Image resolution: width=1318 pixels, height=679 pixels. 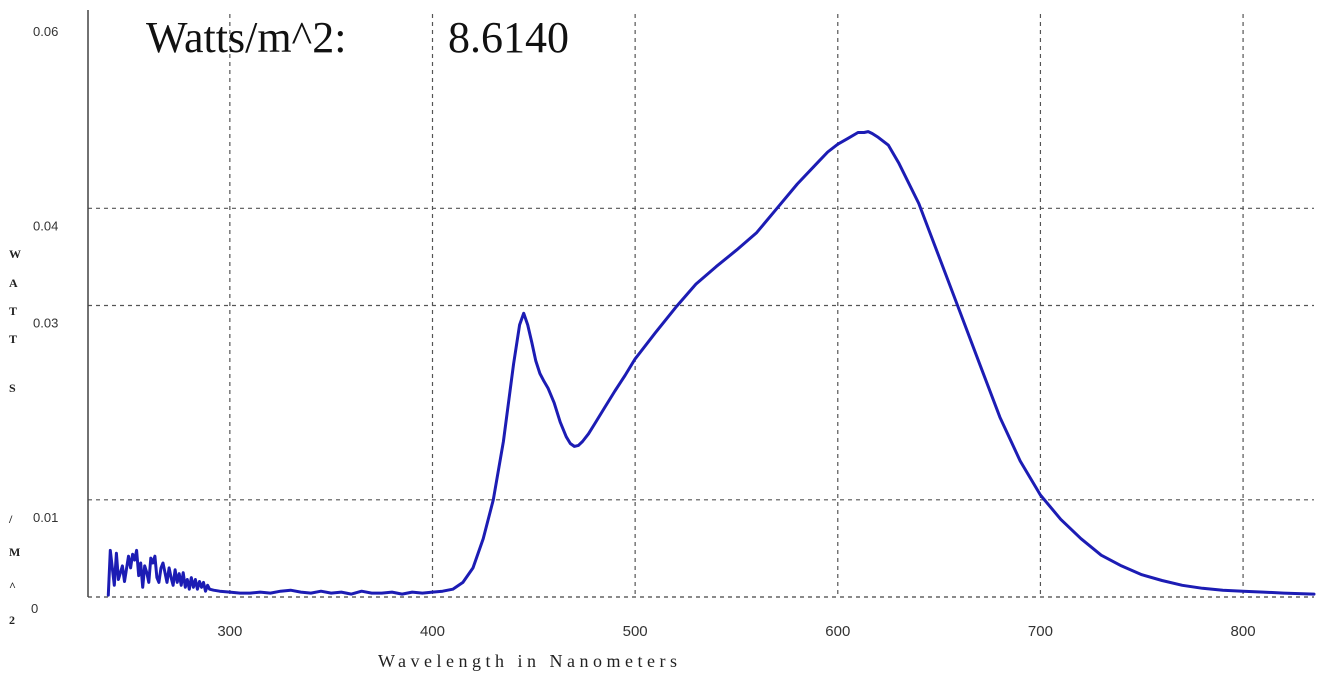 I want to click on y-tick-label: 0.01, so click(x=45, y=517).